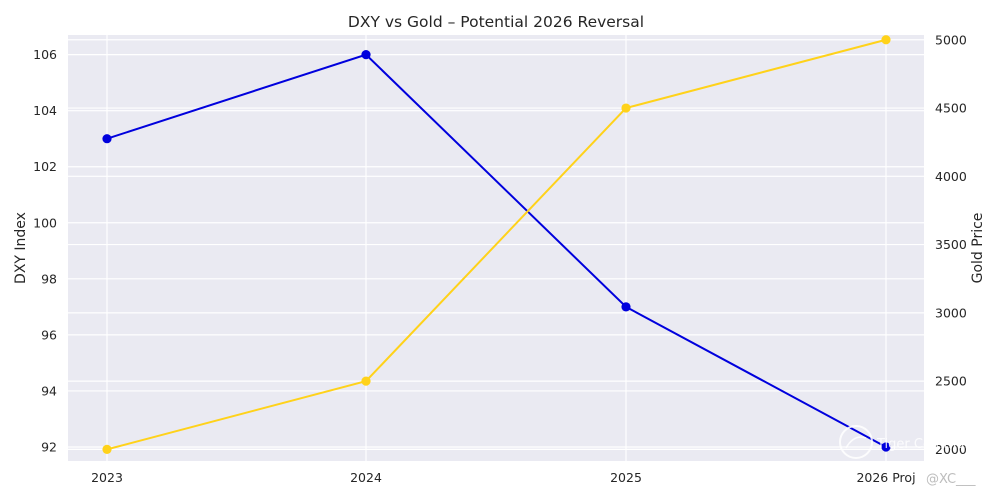 This screenshot has height=500, width=1000. I want to click on watermark-brand: Tiger Community, so click(932, 444).